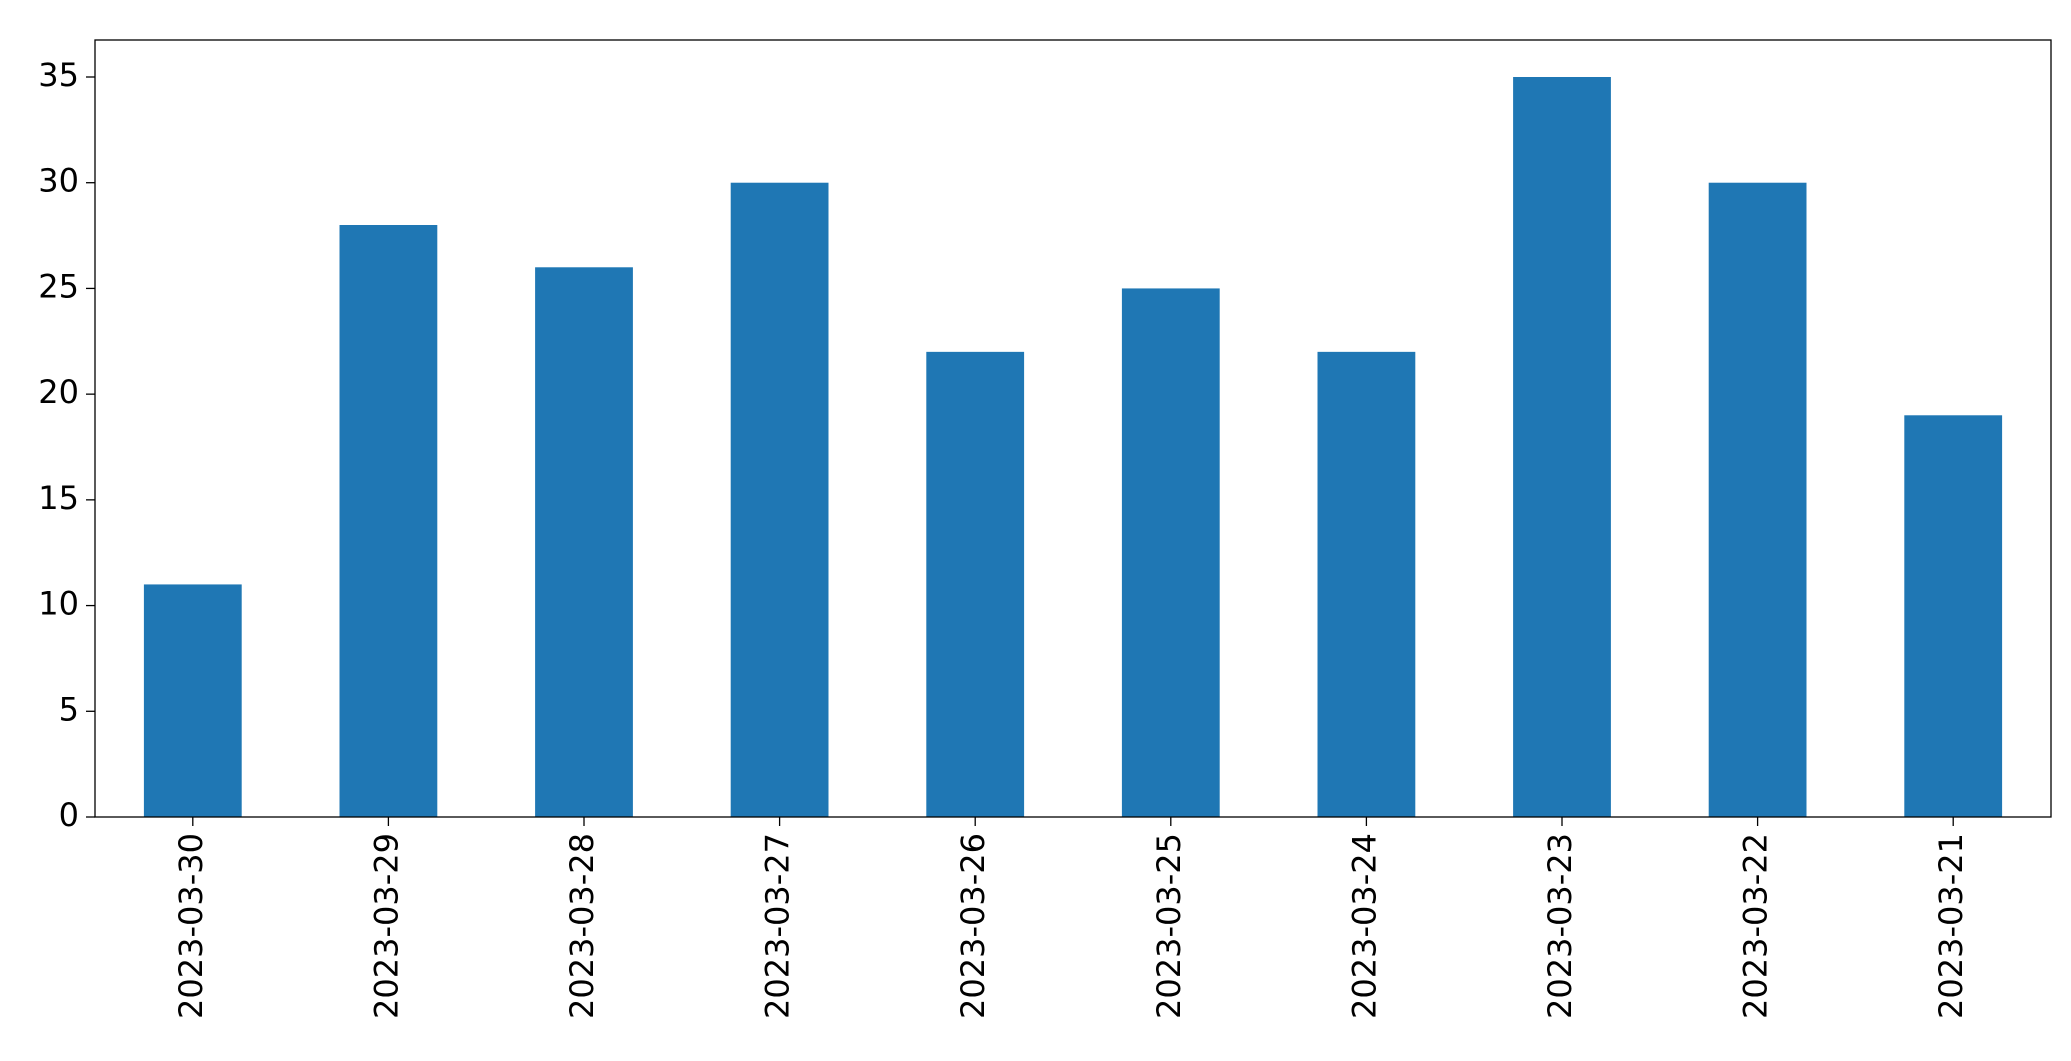 This screenshot has width=2071, height=1061. What do you see at coordinates (58, 286) in the screenshot?
I see `y-tick-label: 25` at bounding box center [58, 286].